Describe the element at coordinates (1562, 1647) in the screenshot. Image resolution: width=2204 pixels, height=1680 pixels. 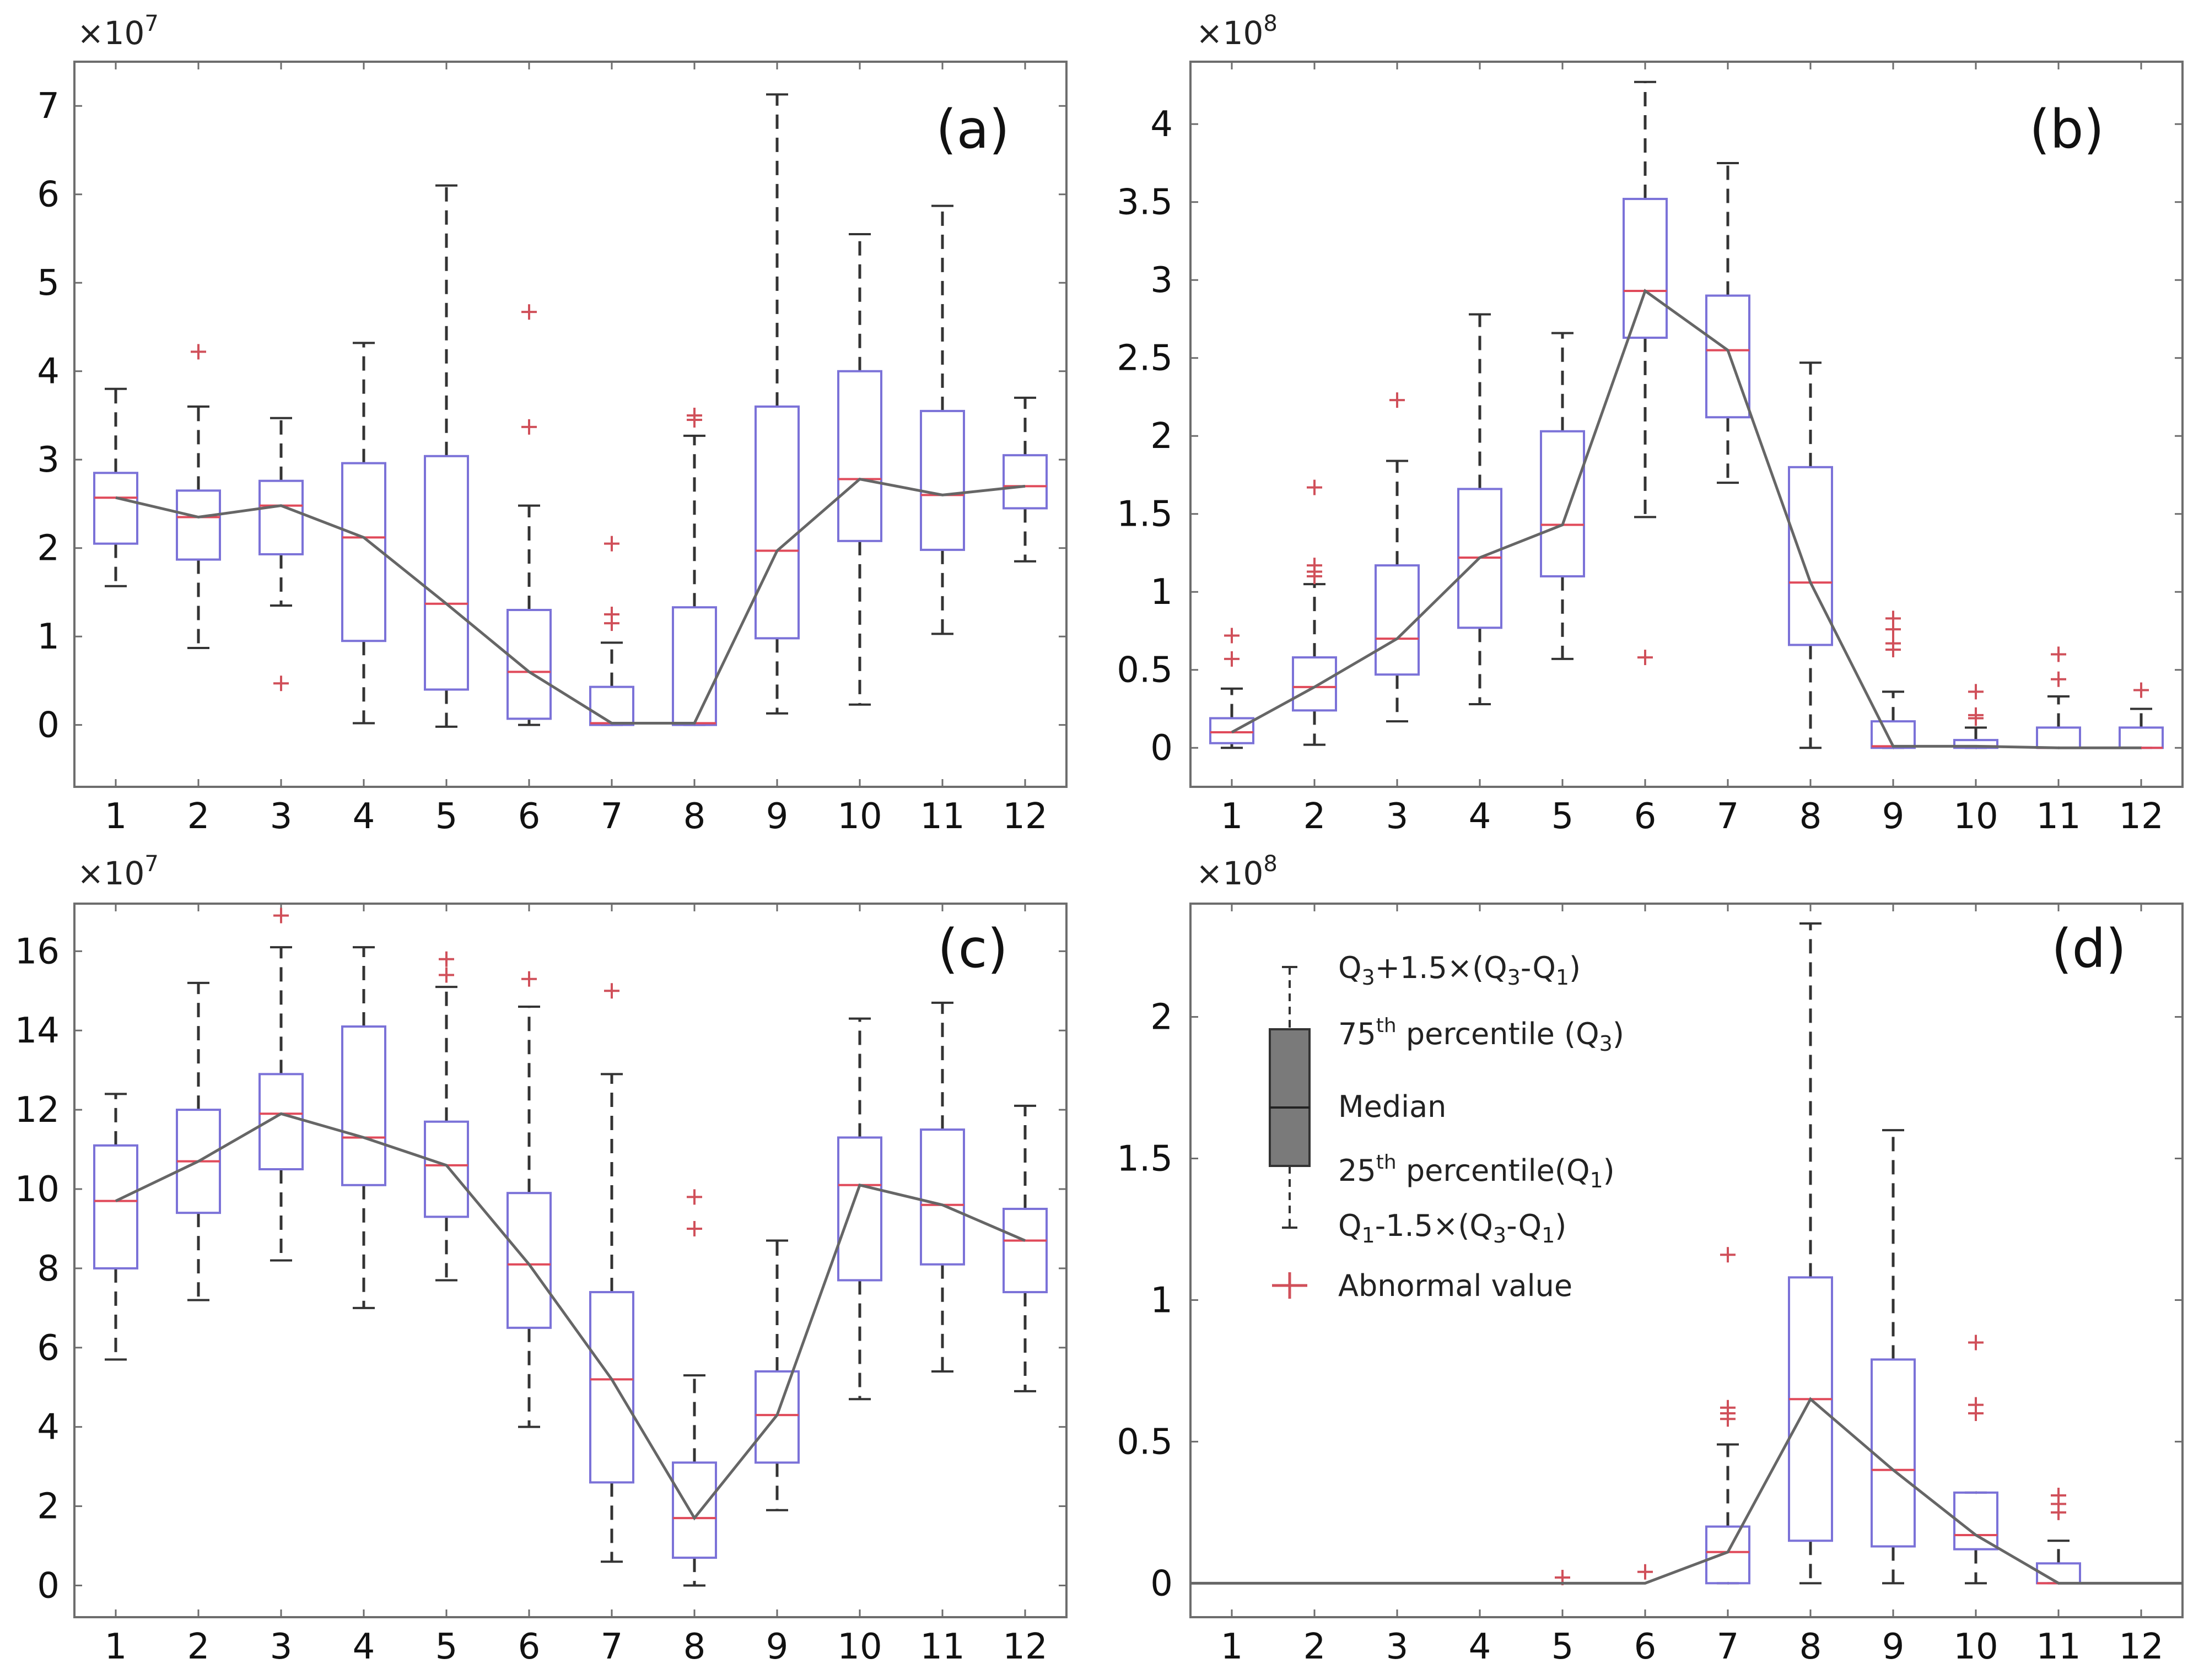
I see `x-tick-label: 5` at that location.